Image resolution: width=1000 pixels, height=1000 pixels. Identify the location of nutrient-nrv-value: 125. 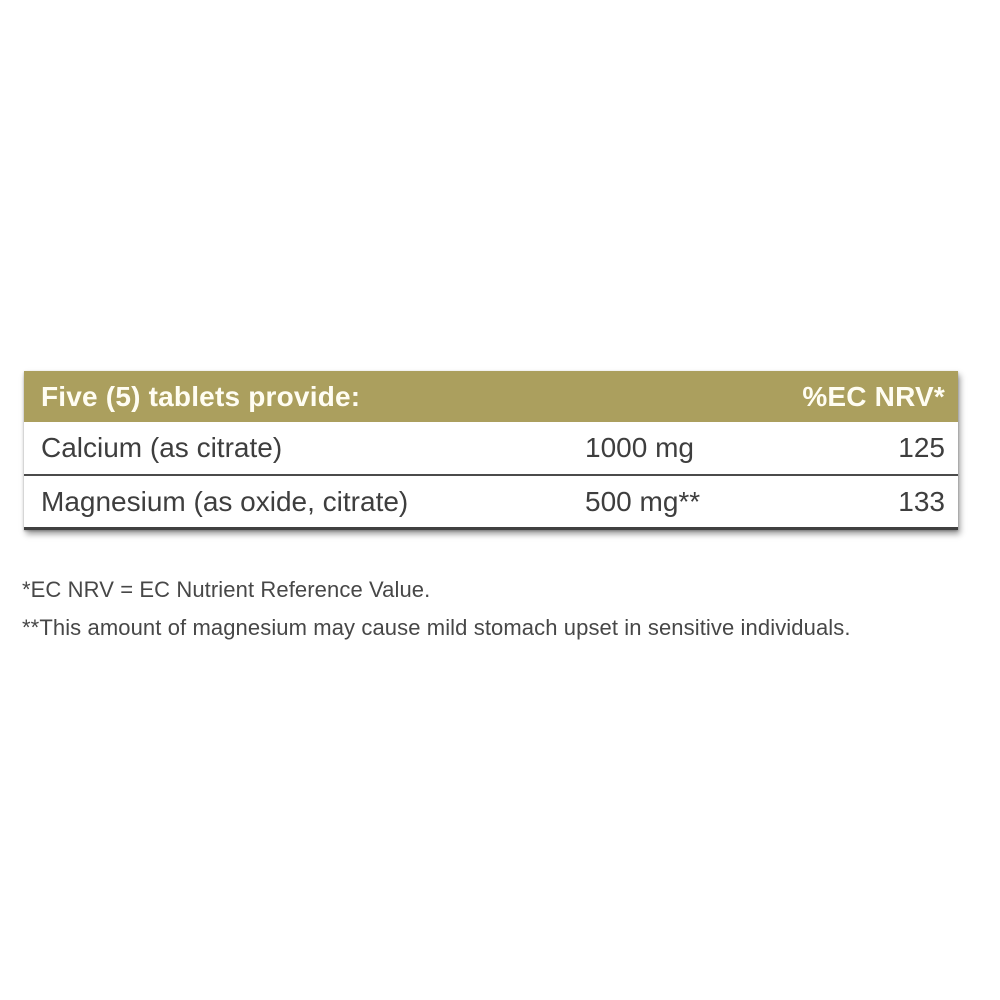
(921, 447).